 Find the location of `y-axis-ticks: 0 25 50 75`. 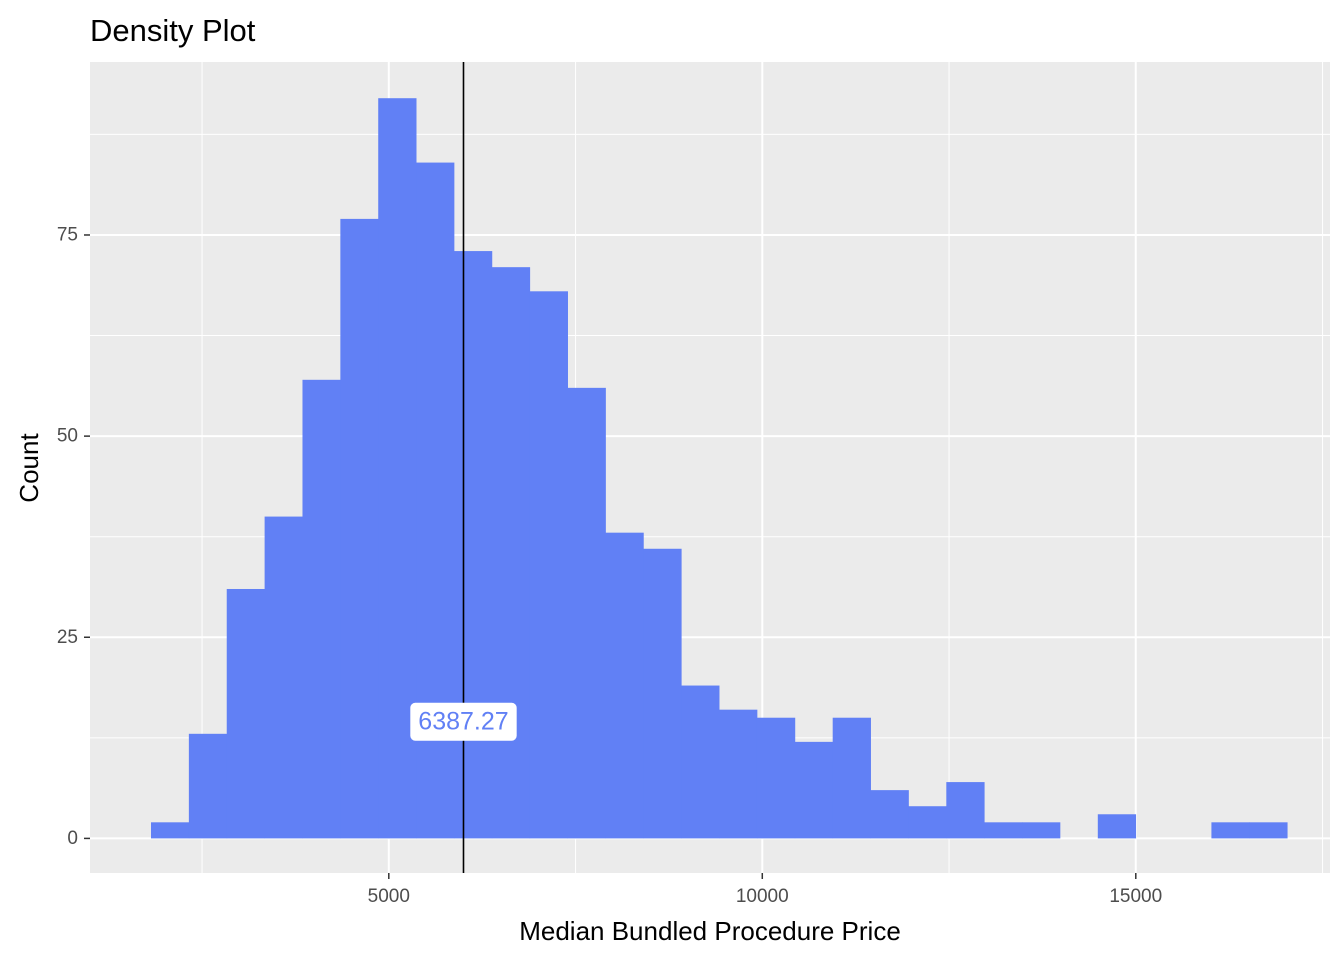

y-axis-ticks: 0 25 50 75 is located at coordinates (73, 536).